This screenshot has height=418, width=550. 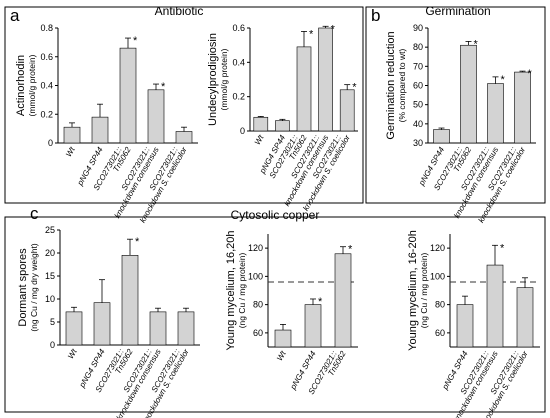 I want to click on panel-a-title: Antibiotic, so click(x=179, y=11).